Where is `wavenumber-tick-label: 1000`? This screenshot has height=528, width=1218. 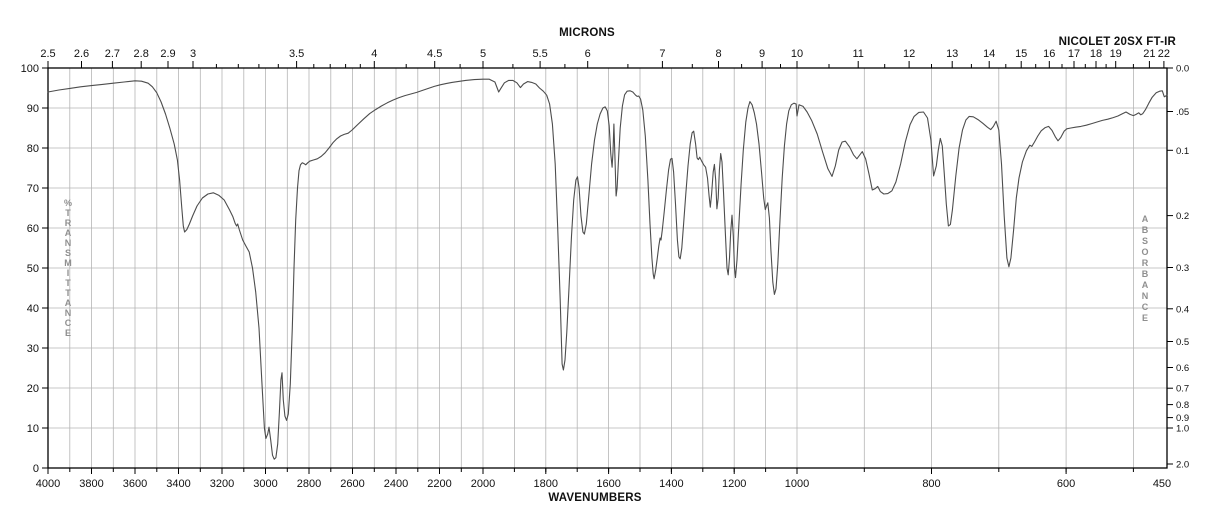 wavenumber-tick-label: 1000 is located at coordinates (797, 484).